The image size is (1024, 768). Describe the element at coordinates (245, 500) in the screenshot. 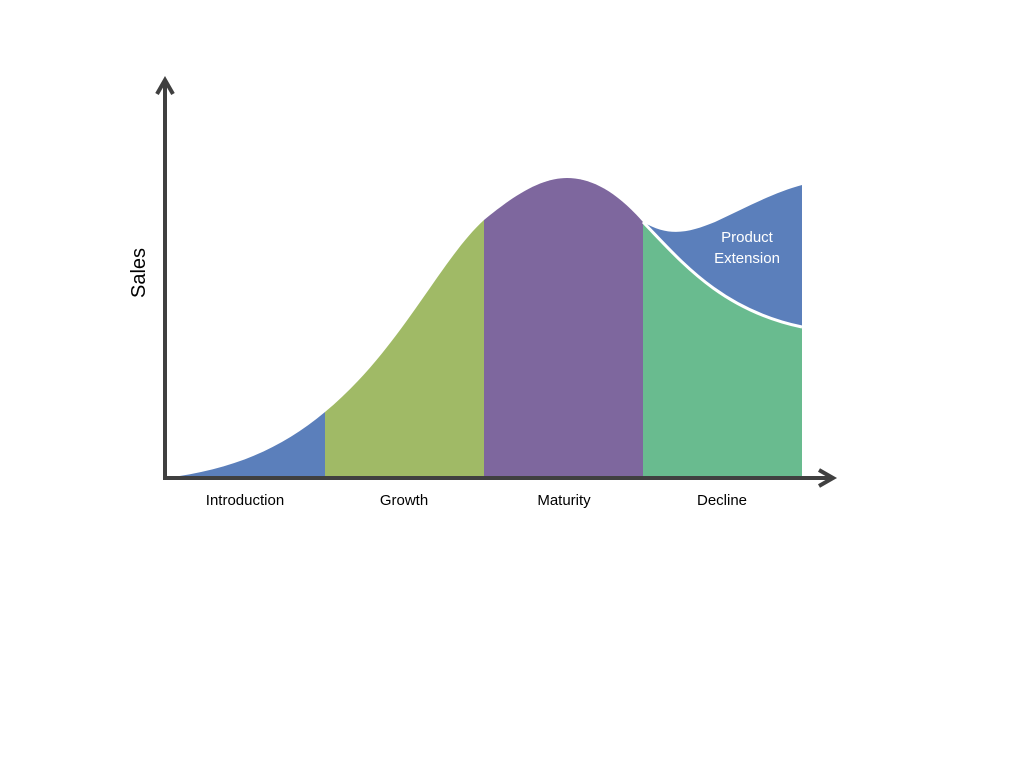

I see `stage-label-introduction: Introduction` at that location.